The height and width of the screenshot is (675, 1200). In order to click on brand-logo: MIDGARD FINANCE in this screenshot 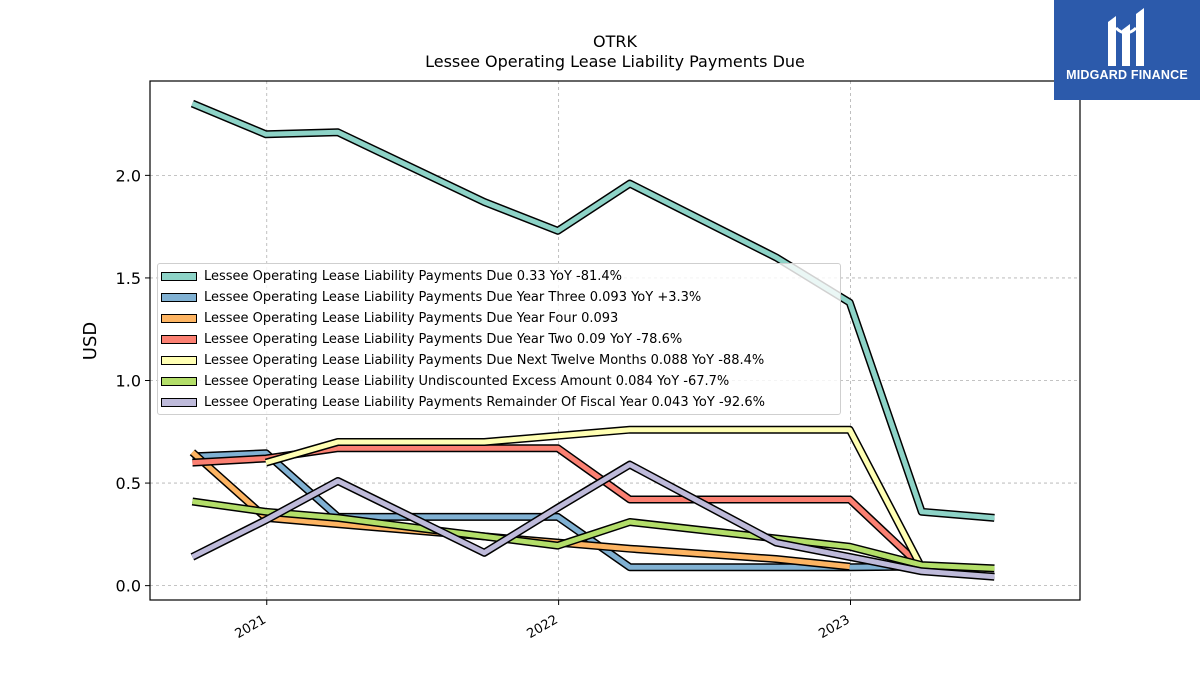, I will do `click(1127, 50)`.